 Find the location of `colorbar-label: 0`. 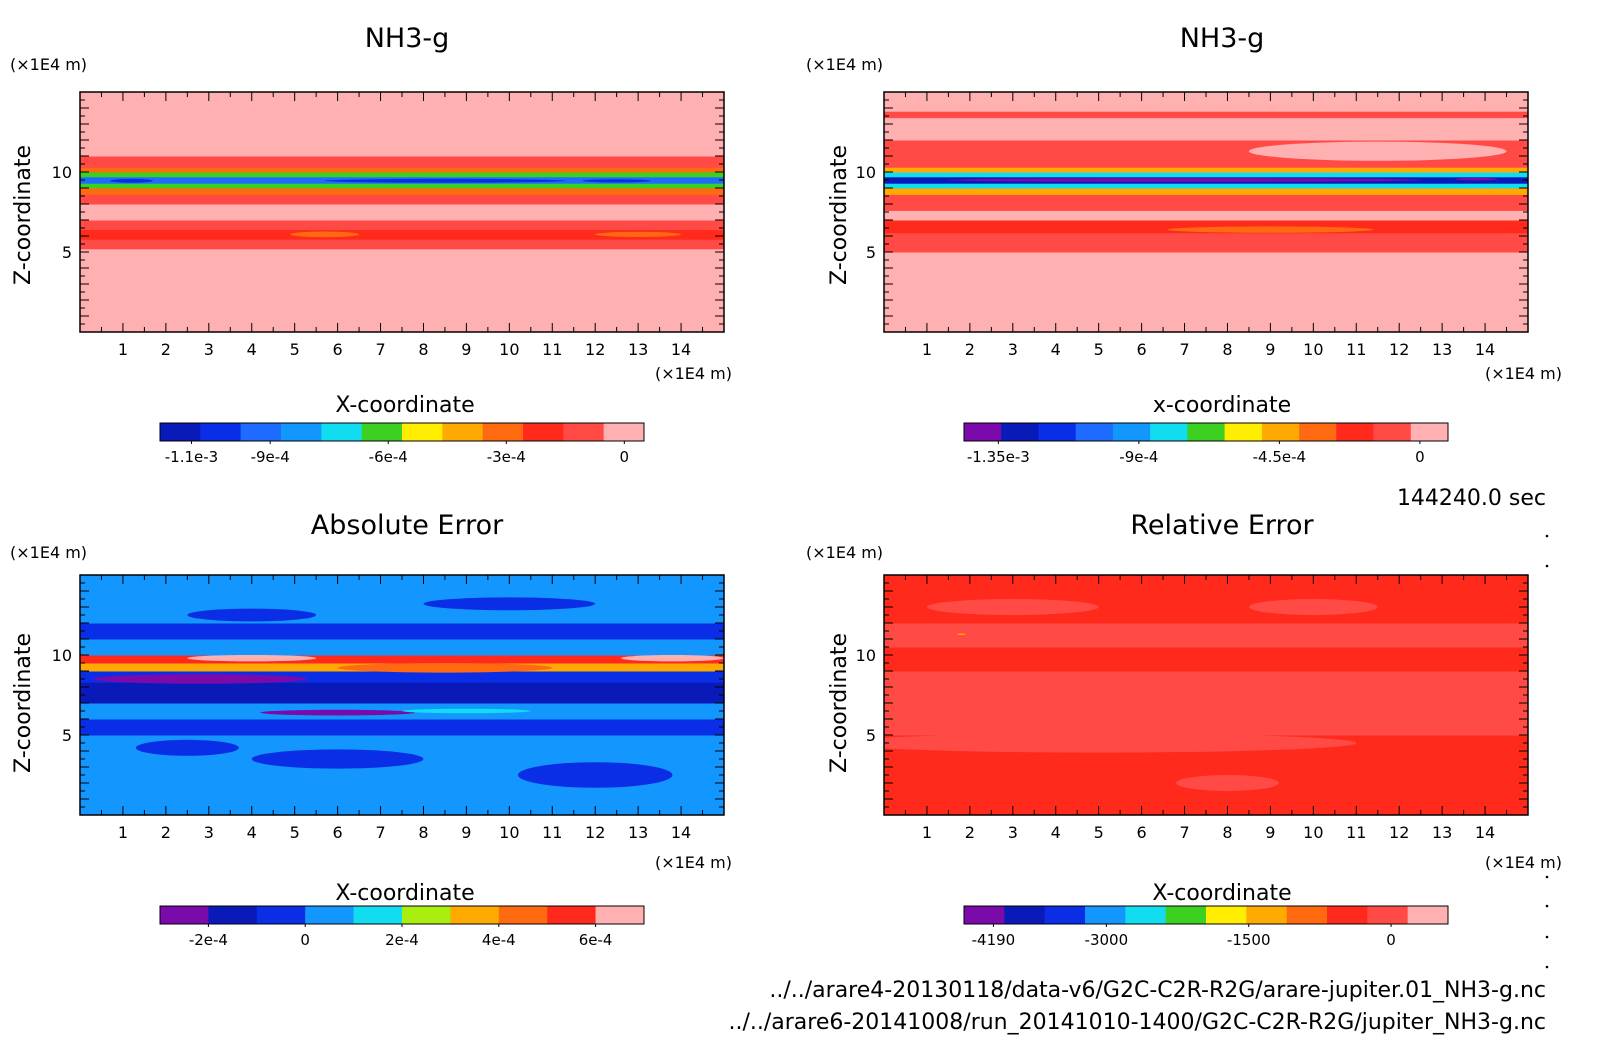

colorbar-label: 0 is located at coordinates (305, 940).